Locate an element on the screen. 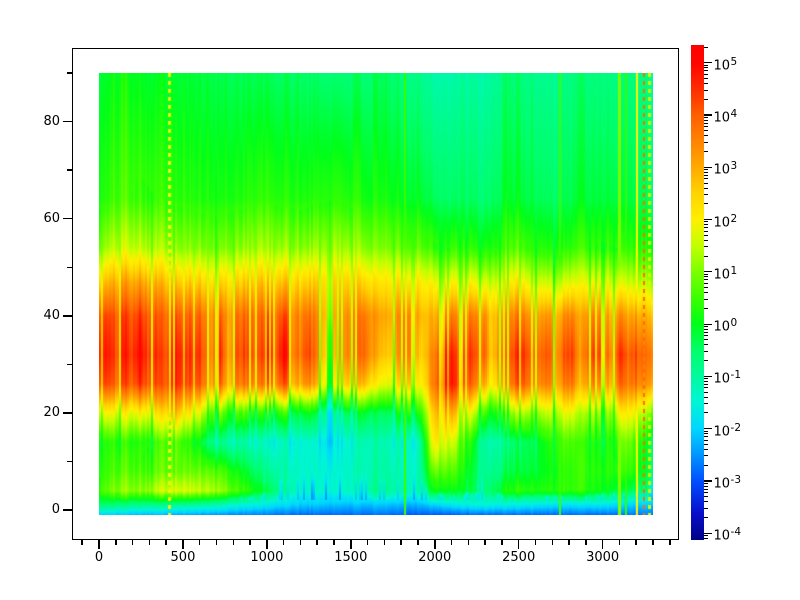 The image size is (800, 600). colorbar-tick-label: 10⁴ is located at coordinates (725, 117).